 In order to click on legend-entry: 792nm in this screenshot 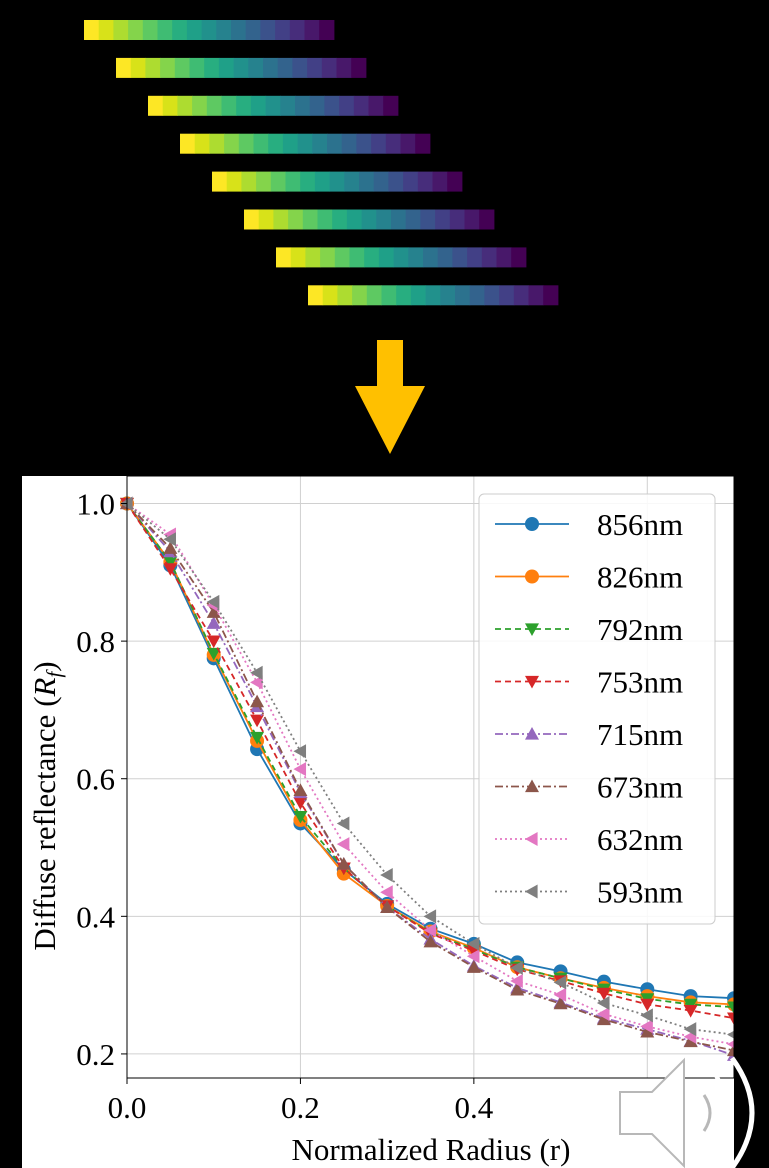, I will do `click(589, 629)`.